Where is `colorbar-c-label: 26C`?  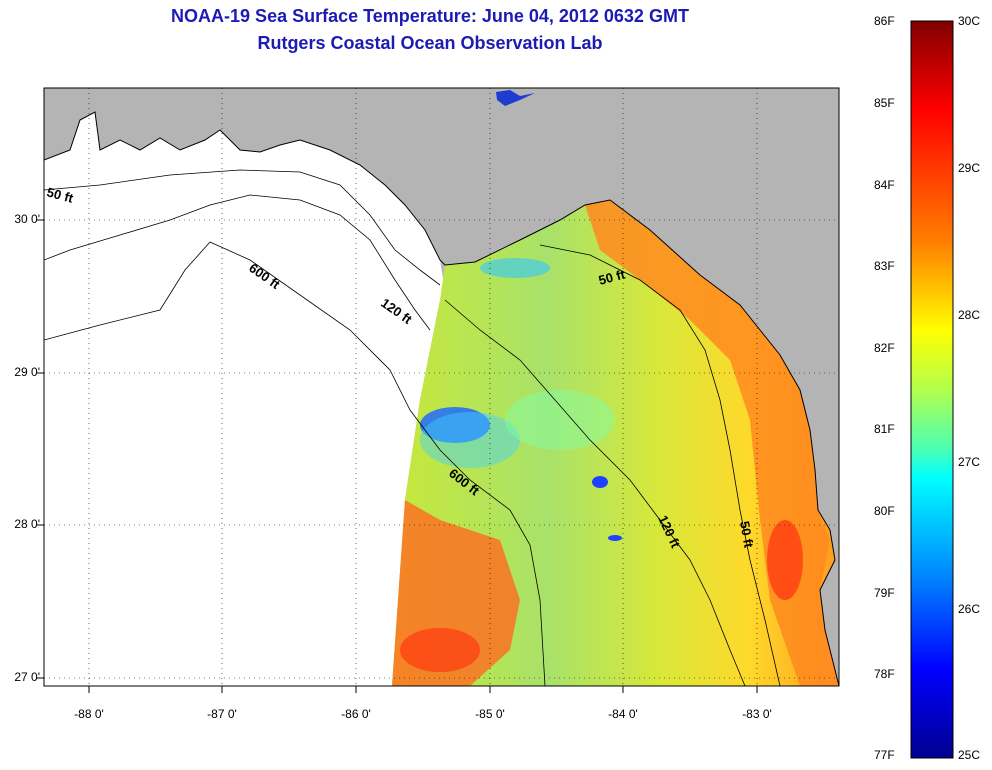 colorbar-c-label: 26C is located at coordinates (969, 609).